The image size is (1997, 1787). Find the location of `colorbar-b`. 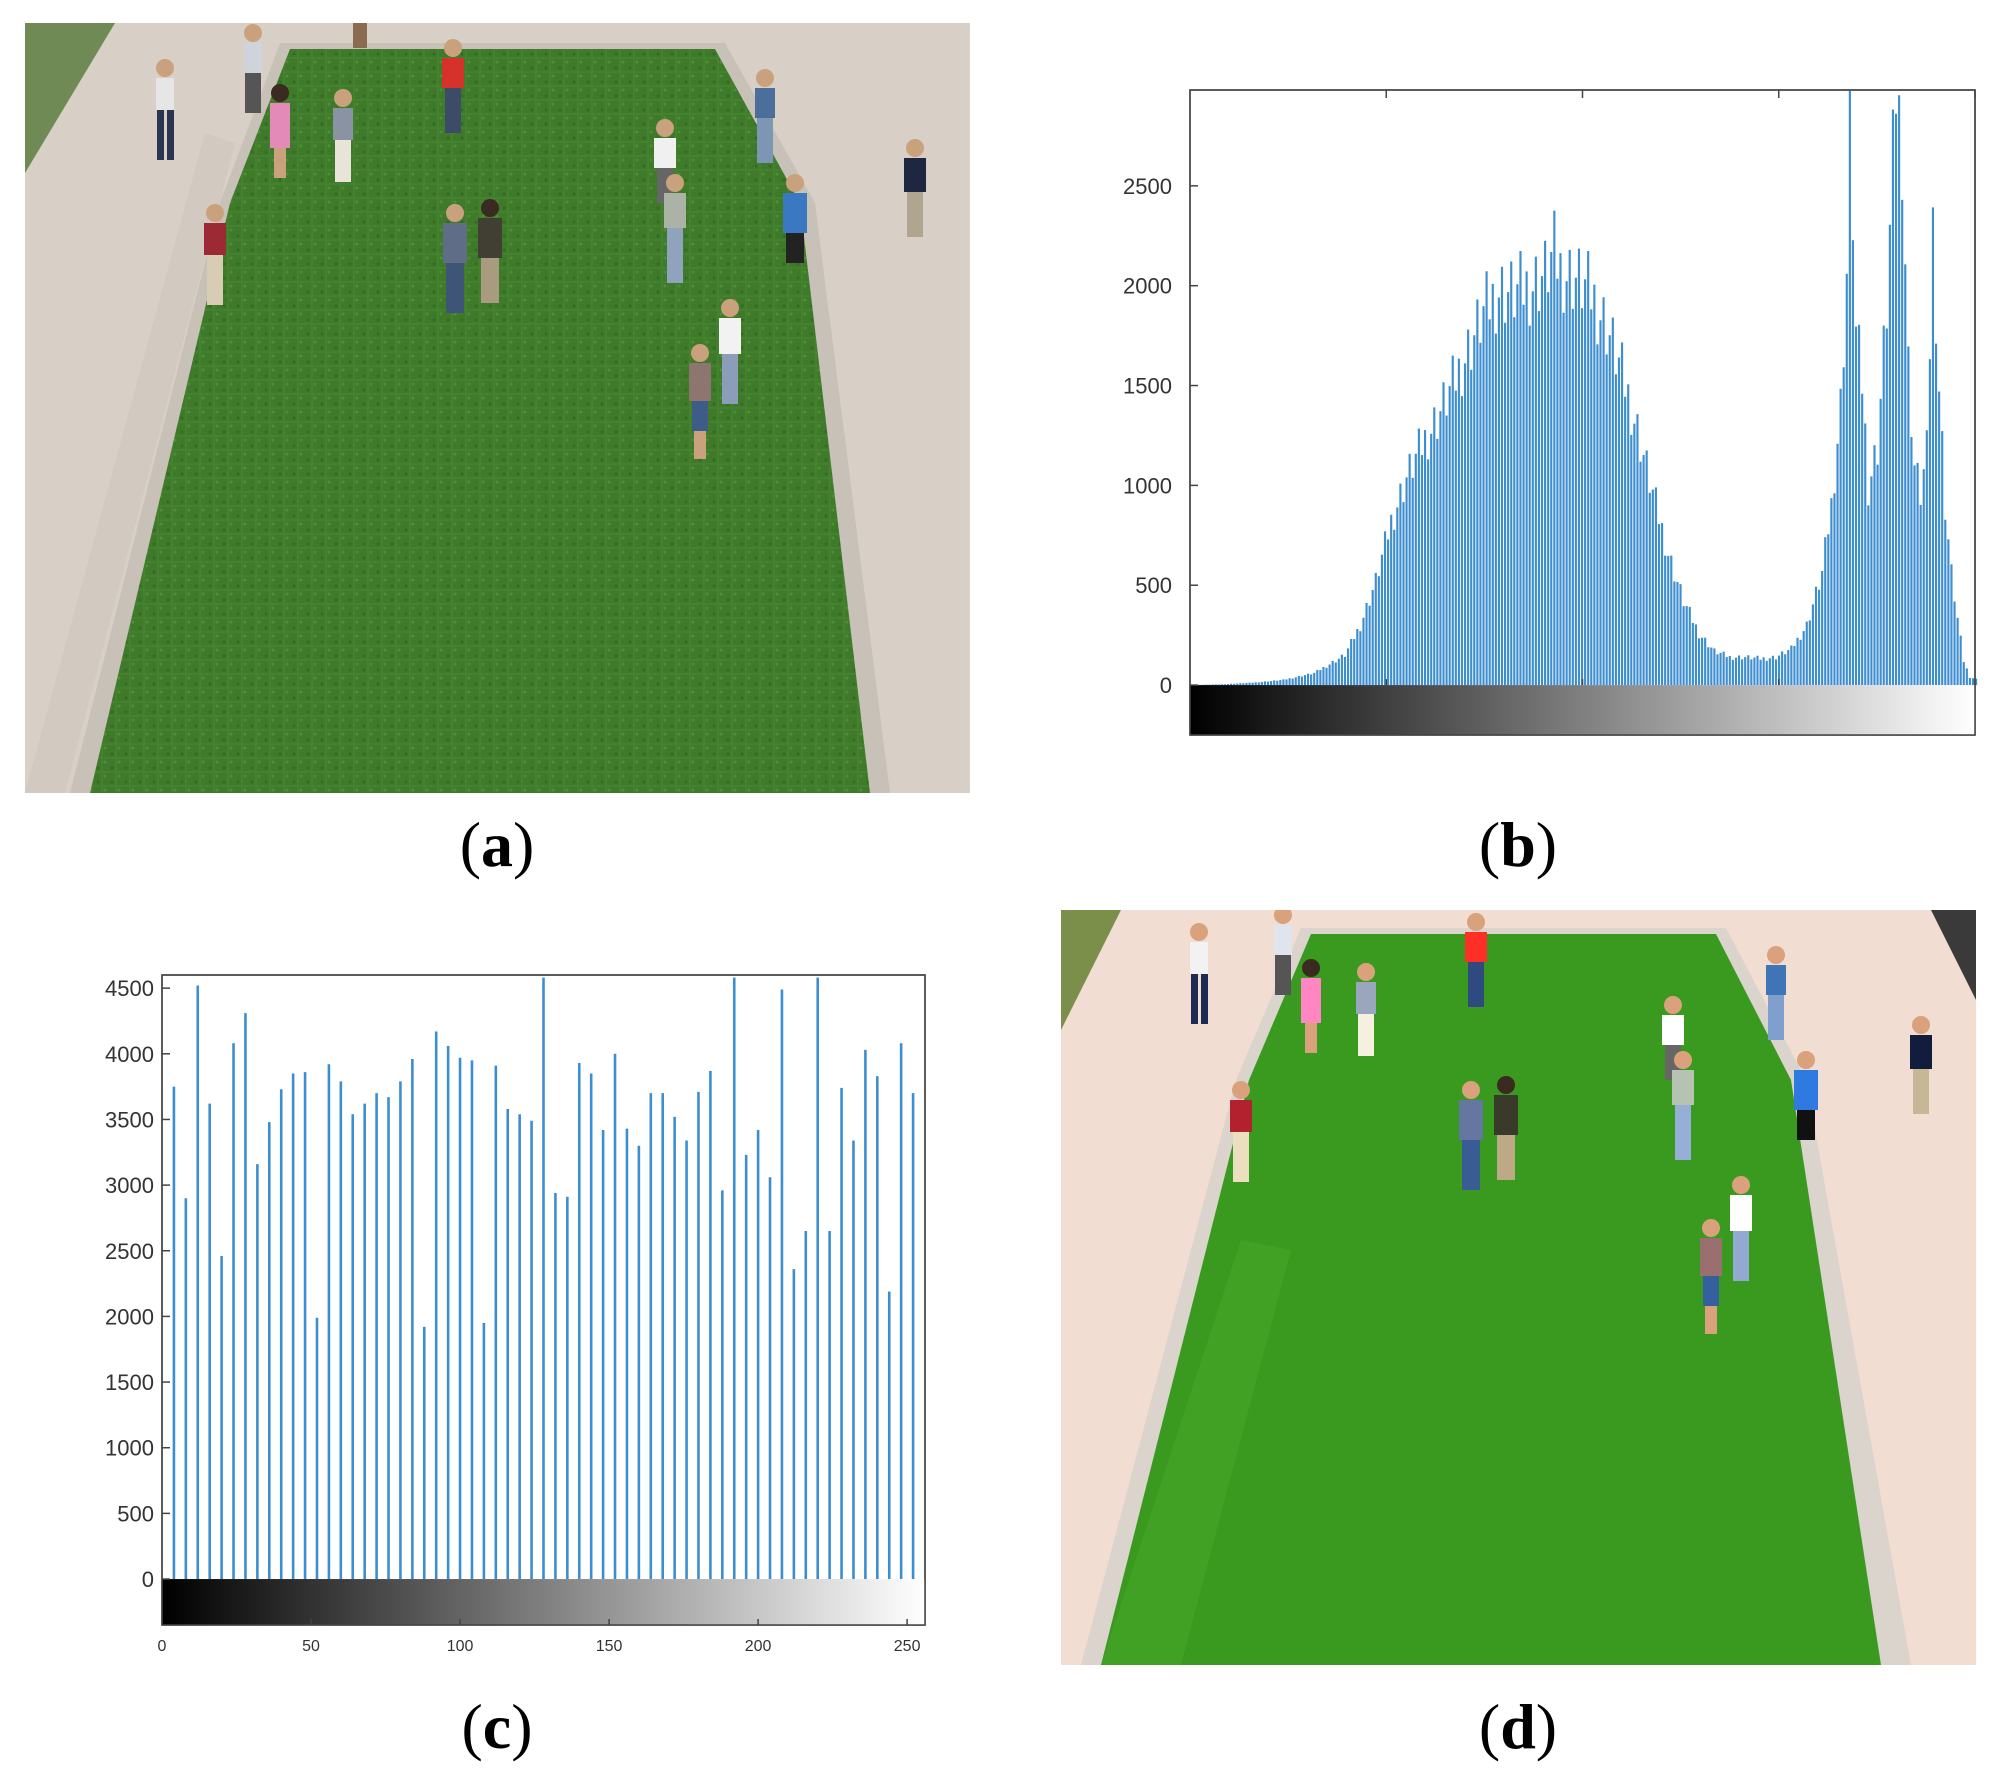

colorbar-b is located at coordinates (1582, 710).